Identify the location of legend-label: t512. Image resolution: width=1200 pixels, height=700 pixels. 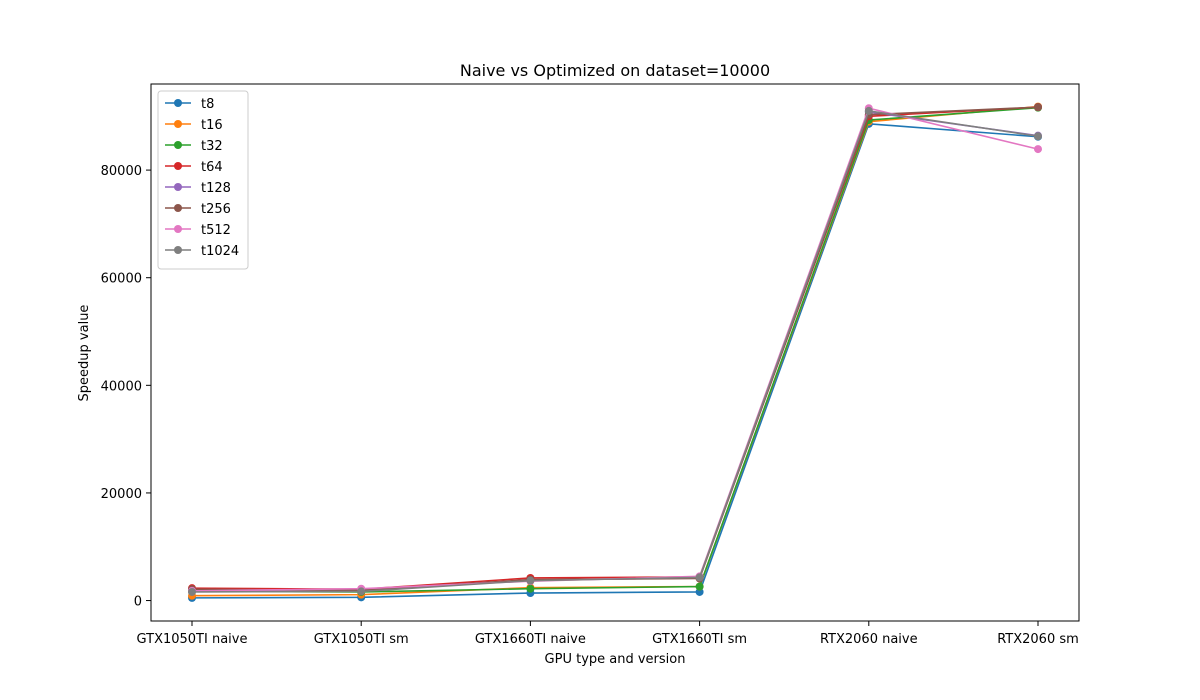
(216, 230).